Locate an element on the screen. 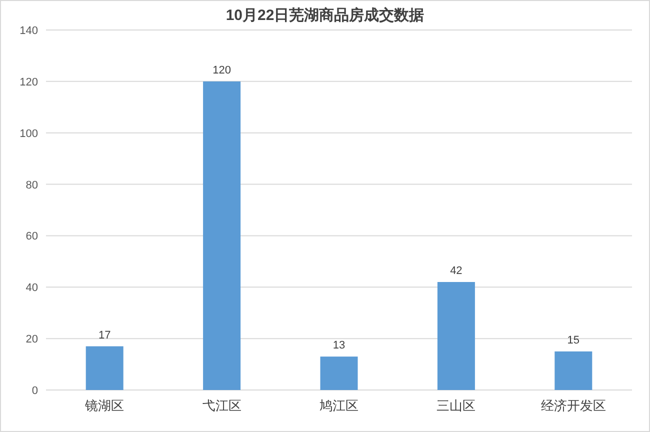 Image resolution: width=650 pixels, height=432 pixels. data-label: 120 is located at coordinates (221, 70).